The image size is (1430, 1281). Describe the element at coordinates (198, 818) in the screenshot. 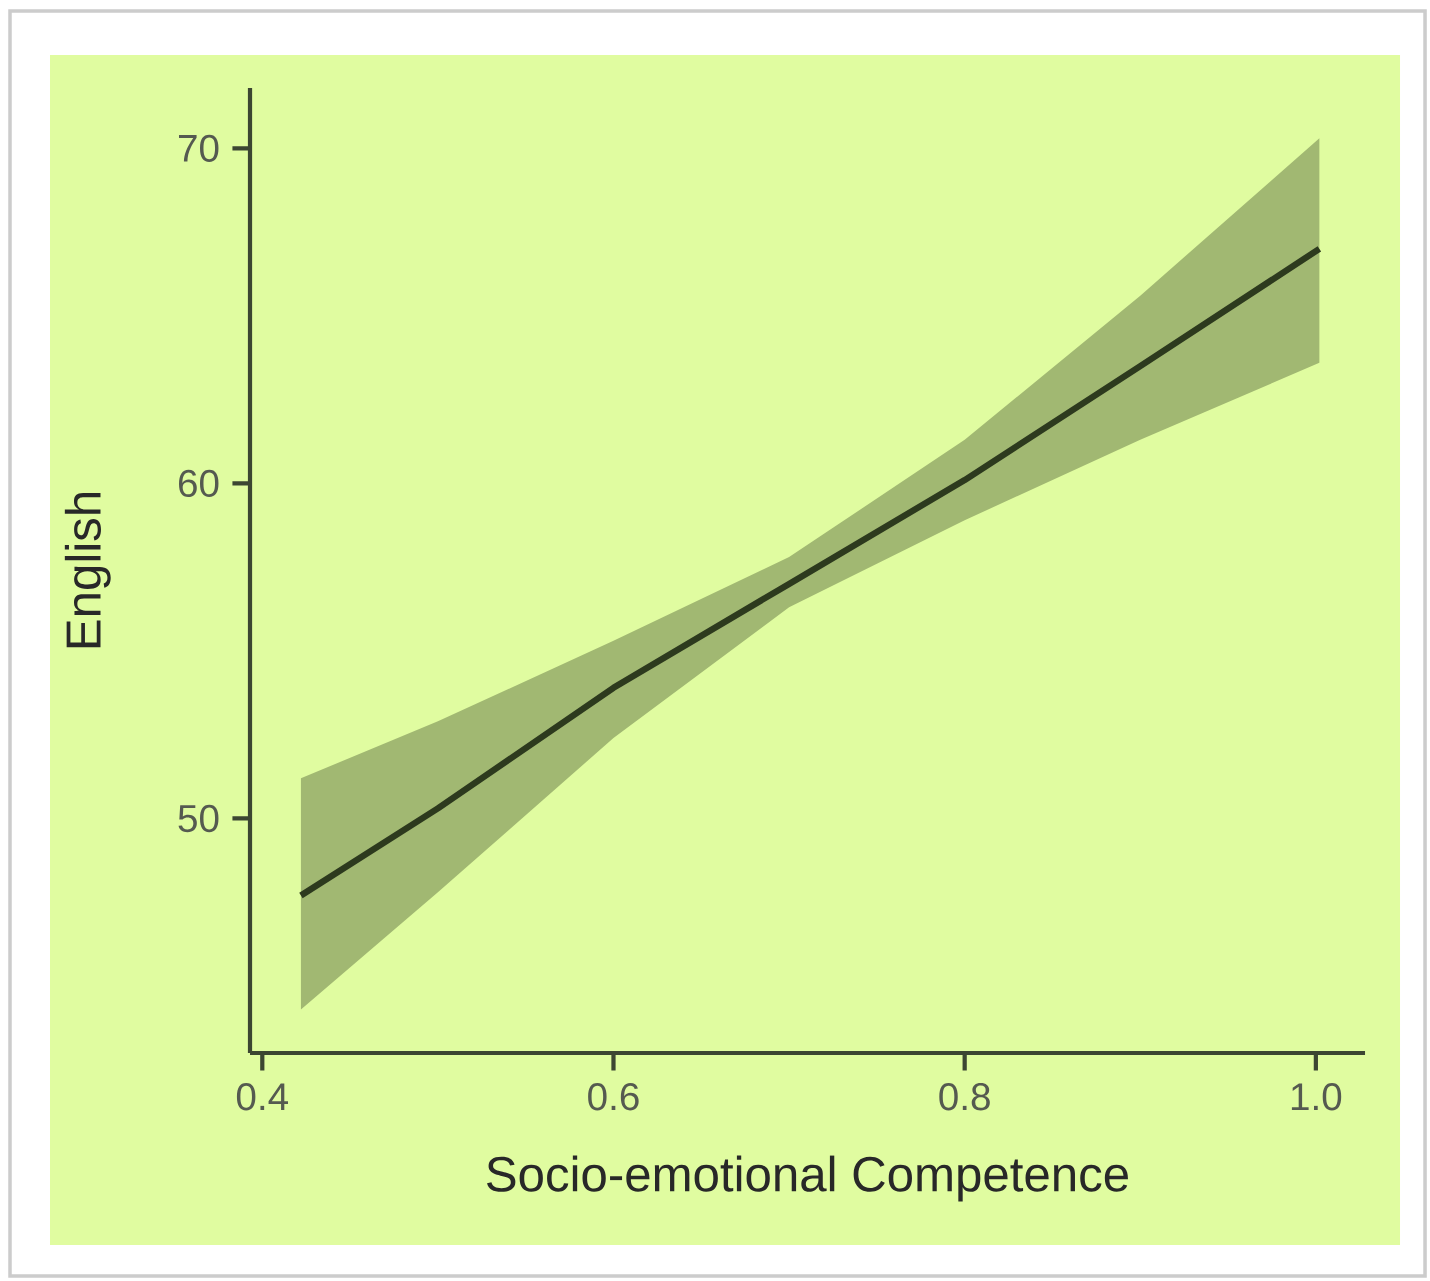

I see `y-tick-label: 50` at that location.